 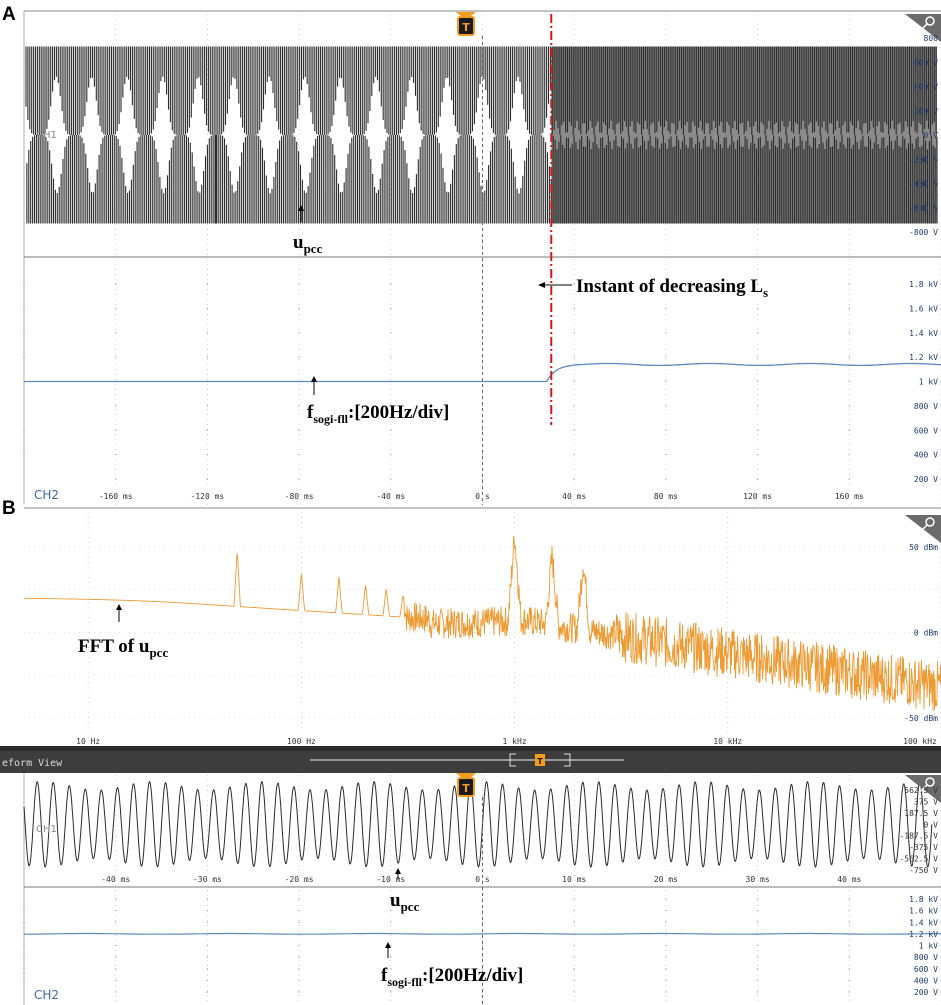 What do you see at coordinates (46, 495) in the screenshot?
I see `panel-a-ch2-label: CH2` at bounding box center [46, 495].